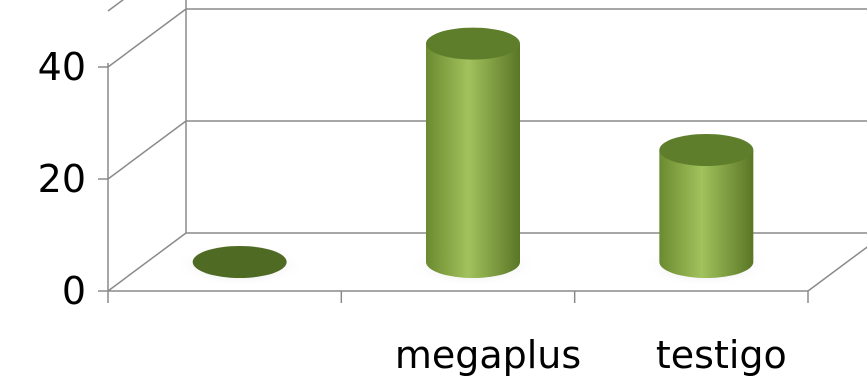 This screenshot has width=867, height=377. I want to click on y-tick-label: 0, so click(74, 291).